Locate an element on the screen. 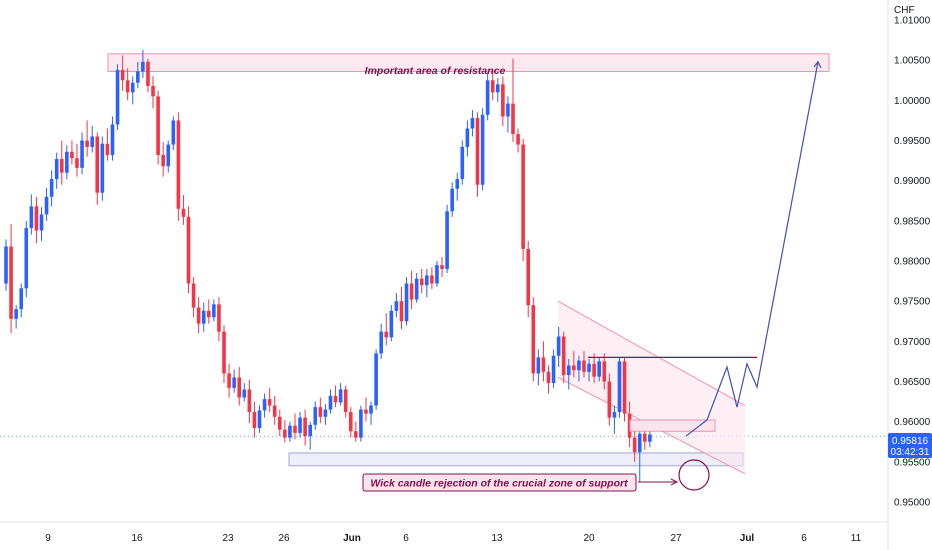  time-tick-label: 9 is located at coordinates (48, 538).